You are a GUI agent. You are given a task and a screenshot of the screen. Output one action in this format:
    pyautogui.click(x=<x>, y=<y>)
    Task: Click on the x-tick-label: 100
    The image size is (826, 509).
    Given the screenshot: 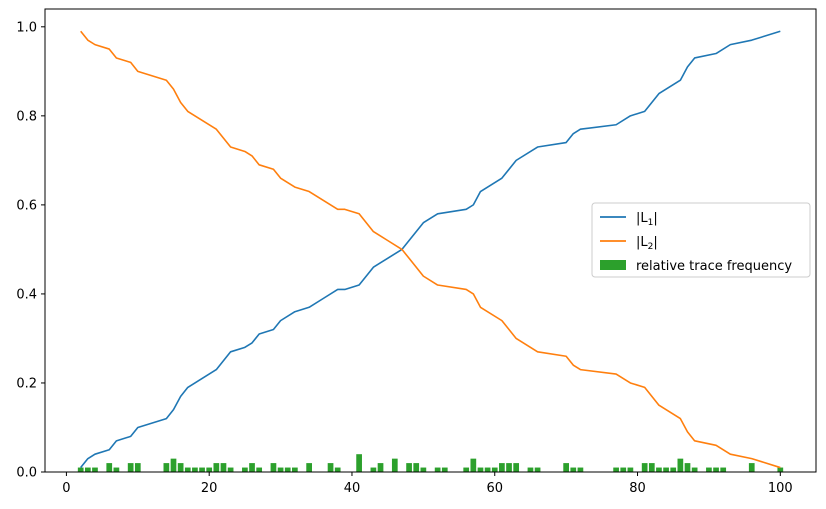 What is the action you would take?
    pyautogui.click(x=780, y=488)
    